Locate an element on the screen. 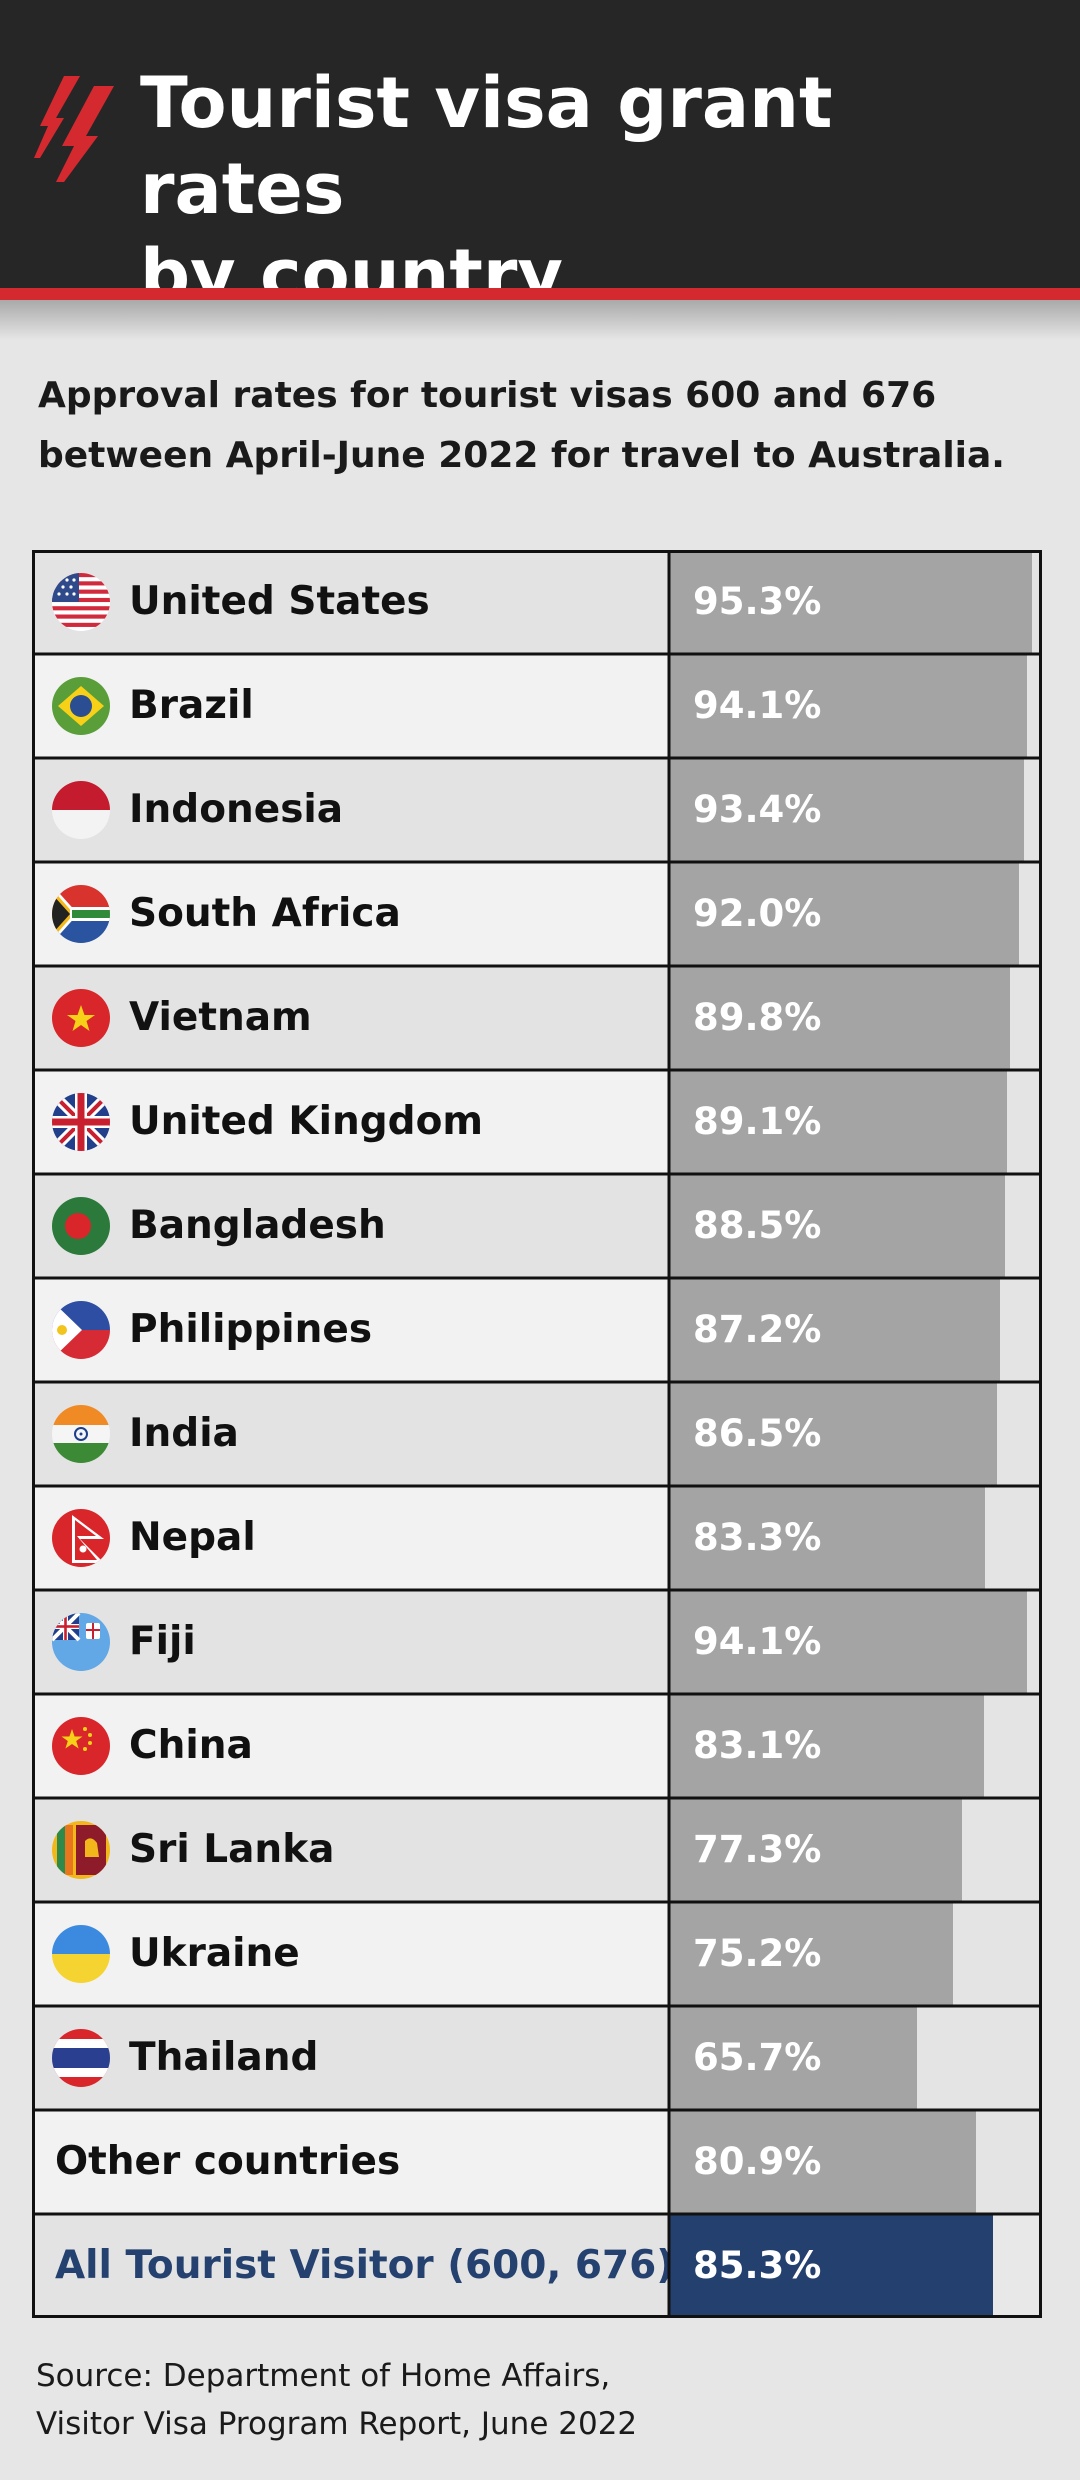 This screenshot has width=1080, height=2480. value-cell: 95.3% is located at coordinates (855, 602).